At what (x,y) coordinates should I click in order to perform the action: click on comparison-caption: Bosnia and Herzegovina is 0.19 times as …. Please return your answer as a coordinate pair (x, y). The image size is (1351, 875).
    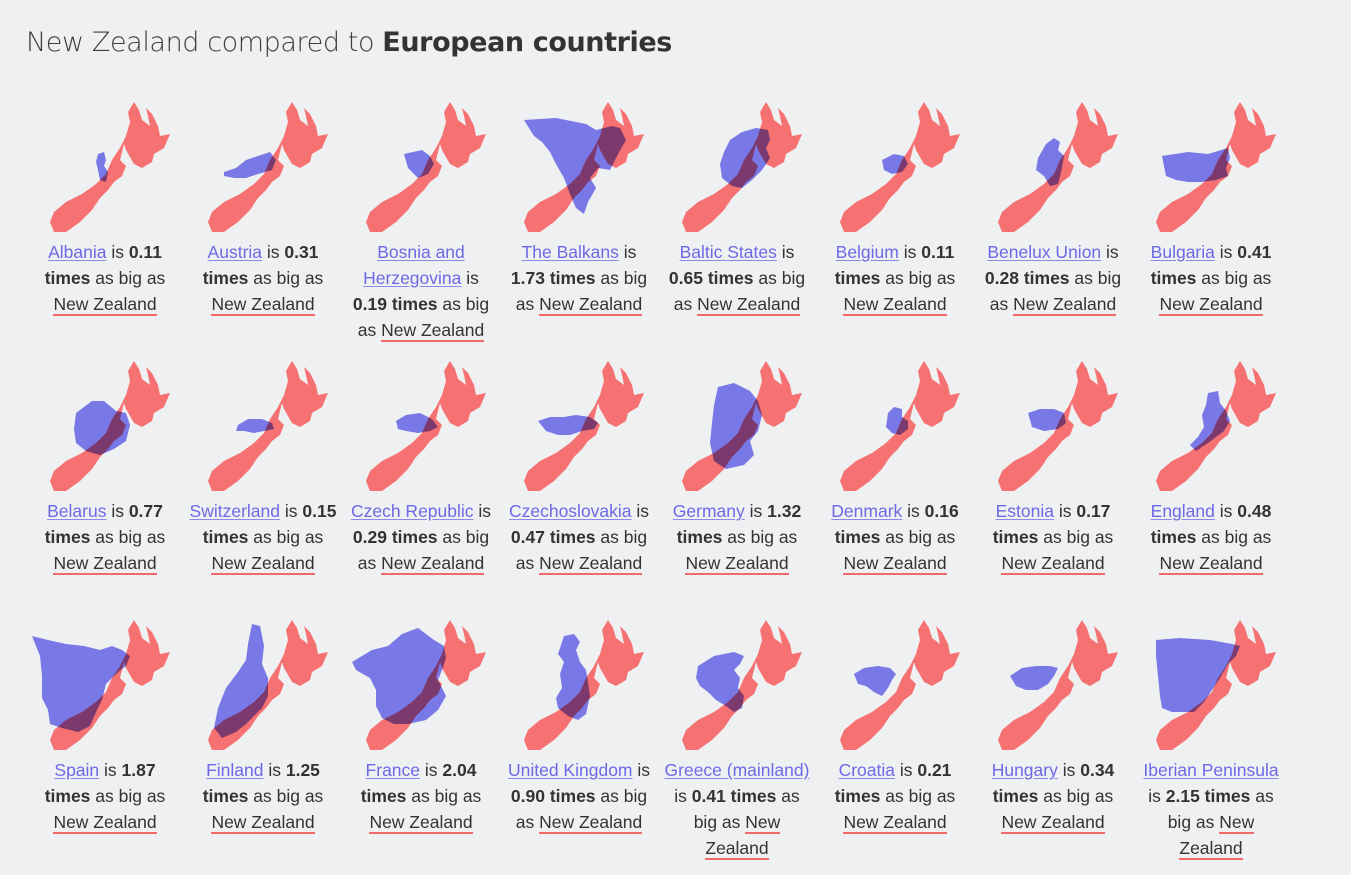
    Looking at the image, I should click on (421, 291).